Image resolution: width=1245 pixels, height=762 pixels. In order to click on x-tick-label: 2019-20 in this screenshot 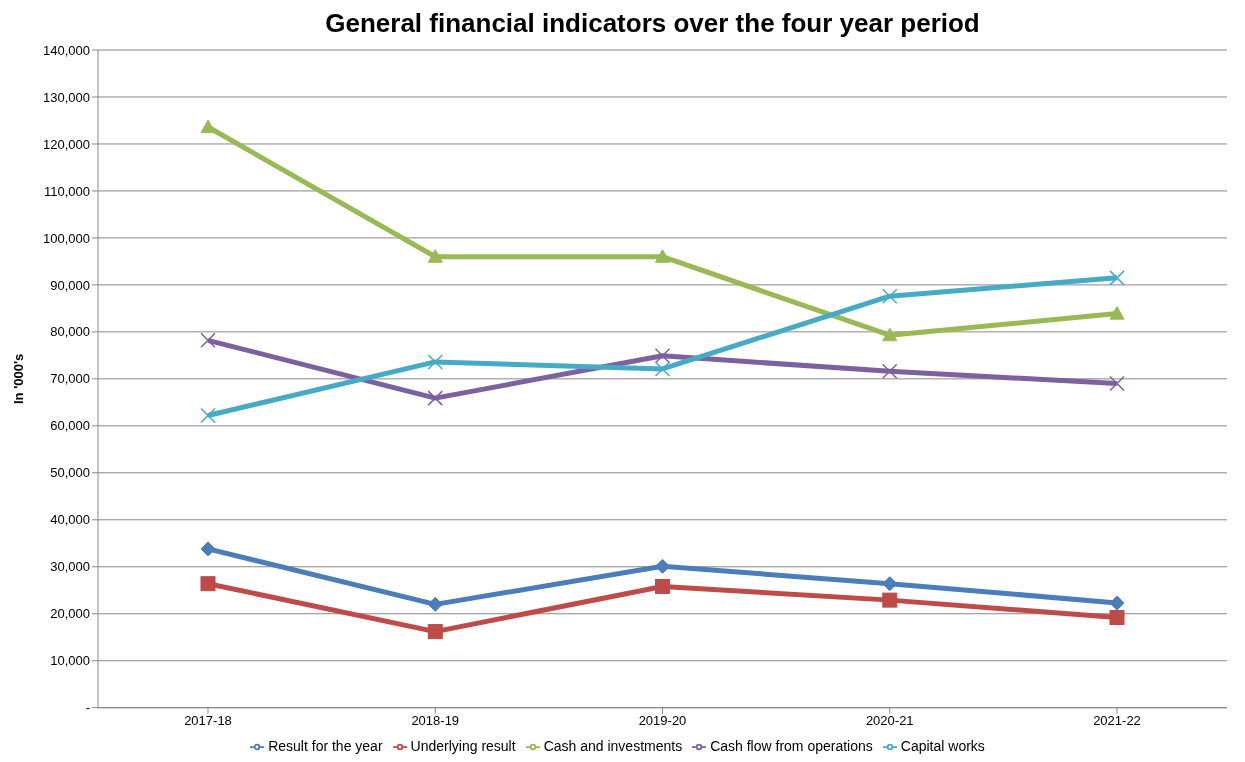, I will do `click(662, 720)`.